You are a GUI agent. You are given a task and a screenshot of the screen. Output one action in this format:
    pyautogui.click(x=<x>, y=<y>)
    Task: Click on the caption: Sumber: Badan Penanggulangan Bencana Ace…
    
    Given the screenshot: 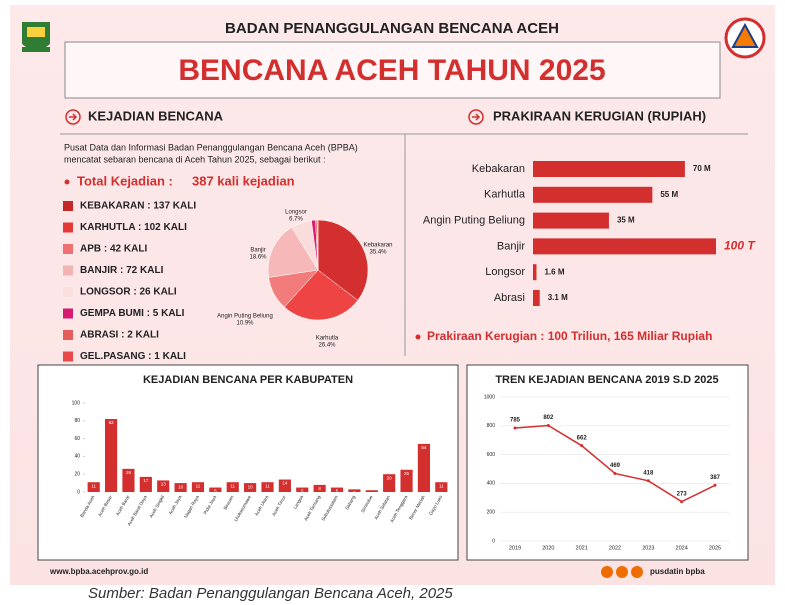 What is the action you would take?
    pyautogui.click(x=270, y=593)
    